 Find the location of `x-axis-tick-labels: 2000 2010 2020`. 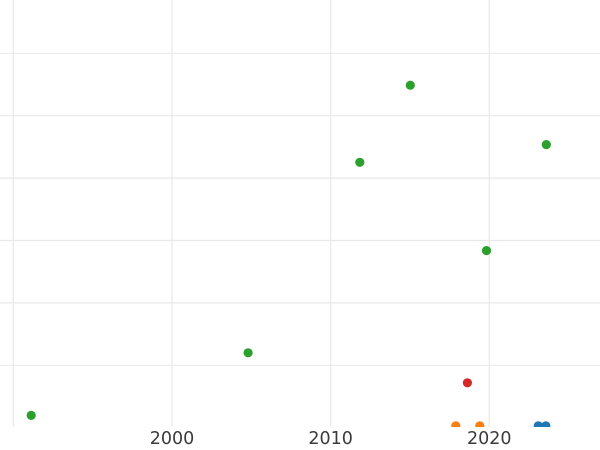

x-axis-tick-labels: 2000 2010 2020 is located at coordinates (331, 439).